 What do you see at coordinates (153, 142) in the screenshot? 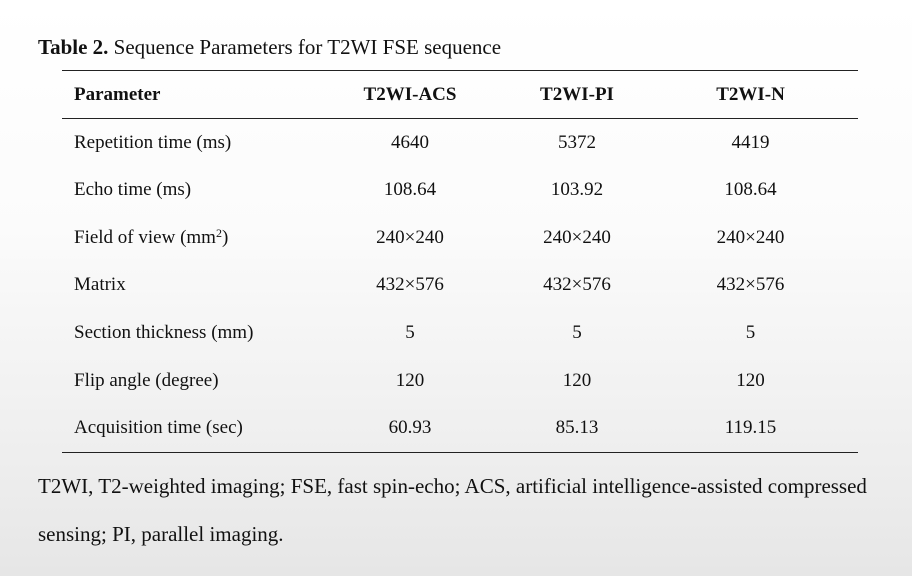
I see `row-parameter: Repetition time (ms)` at bounding box center [153, 142].